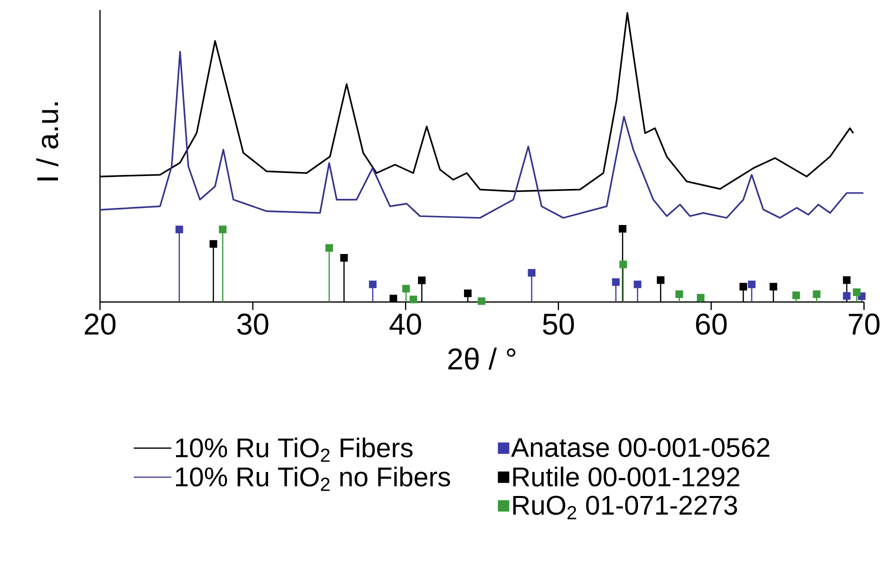  What do you see at coordinates (482, 359) in the screenshot?
I see `x-axis-title: 2θ / °` at bounding box center [482, 359].